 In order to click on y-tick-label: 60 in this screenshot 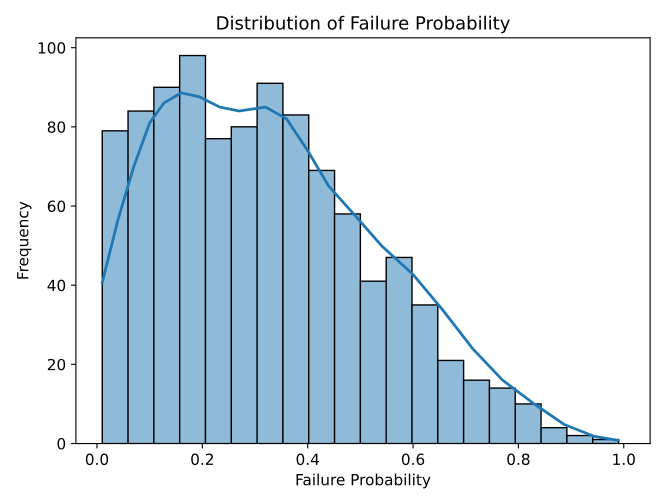, I will do `click(57, 206)`.